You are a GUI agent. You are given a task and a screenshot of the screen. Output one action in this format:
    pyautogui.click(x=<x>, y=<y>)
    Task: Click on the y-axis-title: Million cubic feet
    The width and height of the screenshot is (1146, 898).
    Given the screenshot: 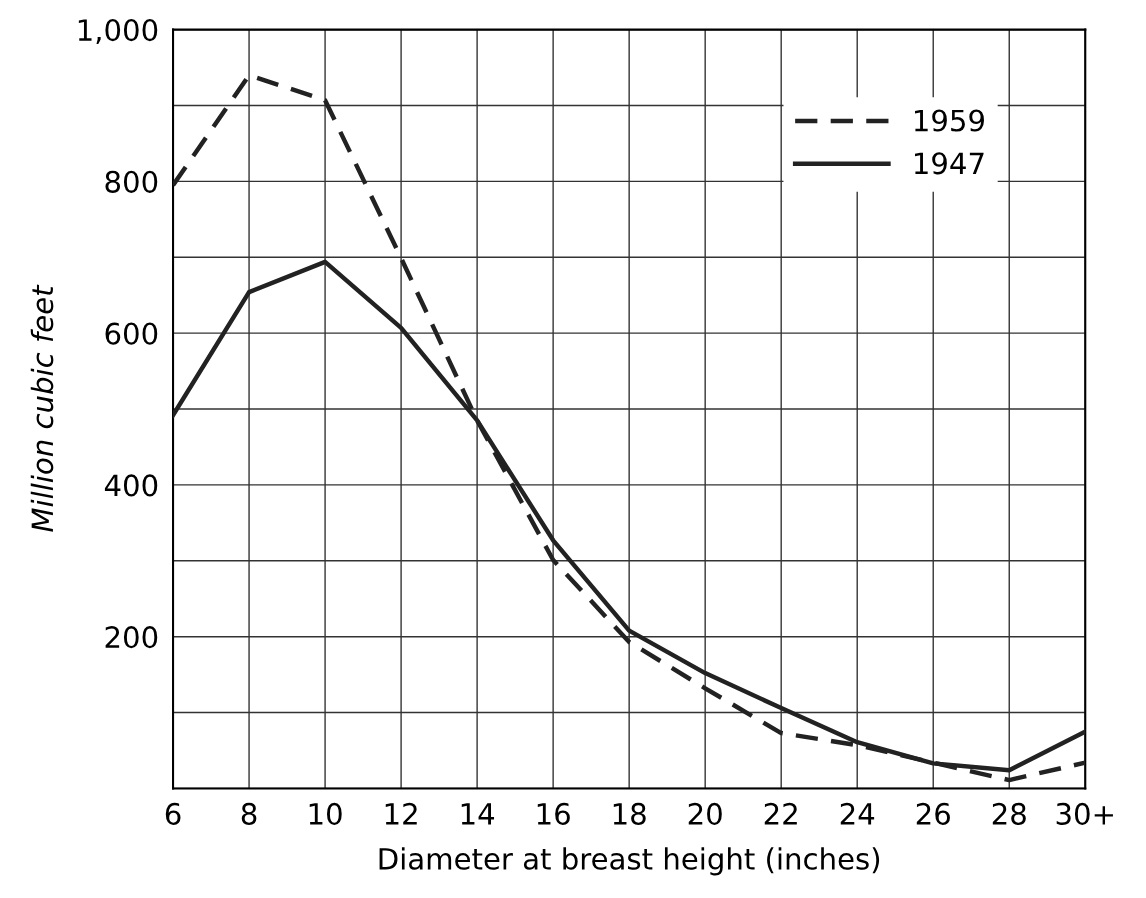 What is the action you would take?
    pyautogui.click(x=42, y=408)
    